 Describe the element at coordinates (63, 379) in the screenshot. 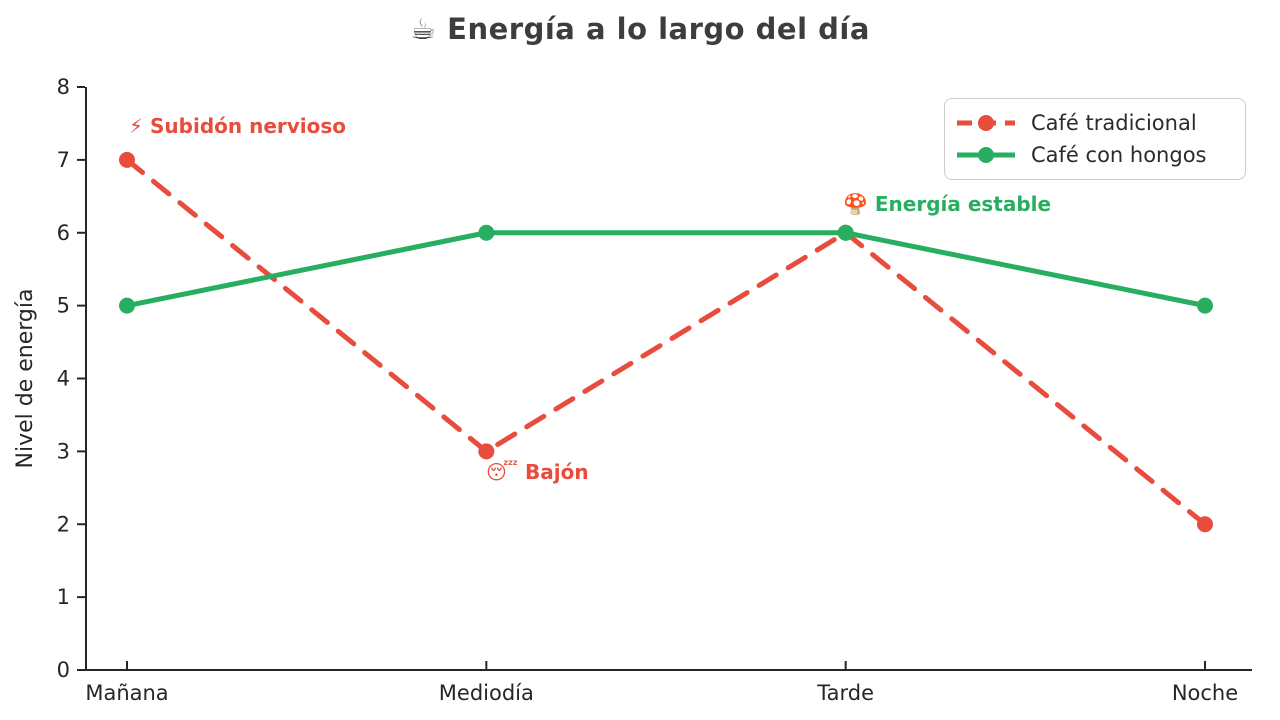

I see `y-tick-label: 4` at that location.